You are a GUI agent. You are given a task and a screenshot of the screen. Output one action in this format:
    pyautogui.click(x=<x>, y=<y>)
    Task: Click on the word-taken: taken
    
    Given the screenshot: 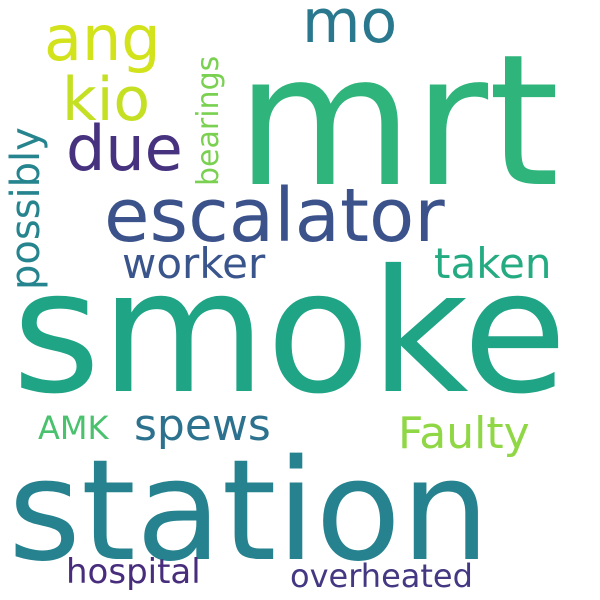 What is the action you would take?
    pyautogui.click(x=493, y=263)
    